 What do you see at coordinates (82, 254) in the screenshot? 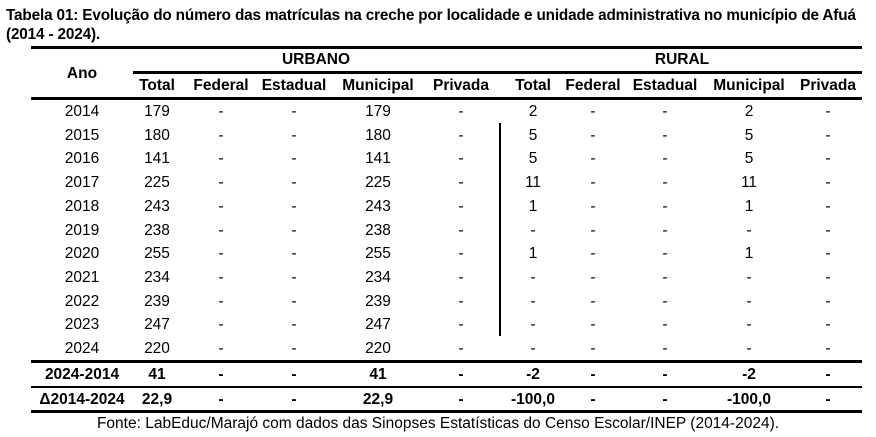
I see `year-cell: 2020` at bounding box center [82, 254].